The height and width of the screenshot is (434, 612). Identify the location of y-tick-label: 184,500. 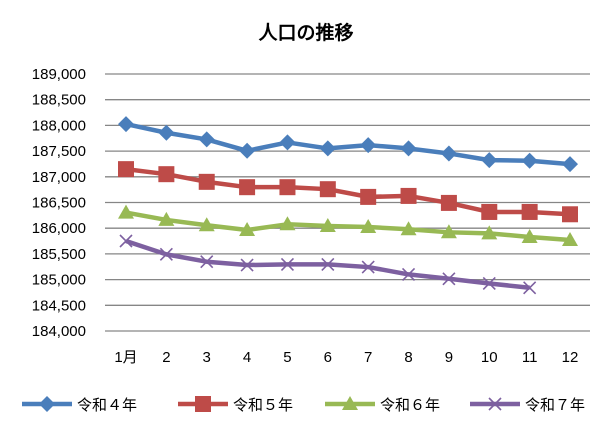
(59, 305).